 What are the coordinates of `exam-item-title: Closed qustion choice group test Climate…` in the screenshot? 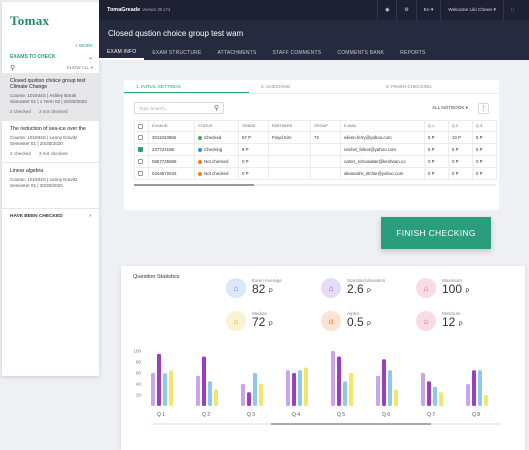 It's located at (48, 84).